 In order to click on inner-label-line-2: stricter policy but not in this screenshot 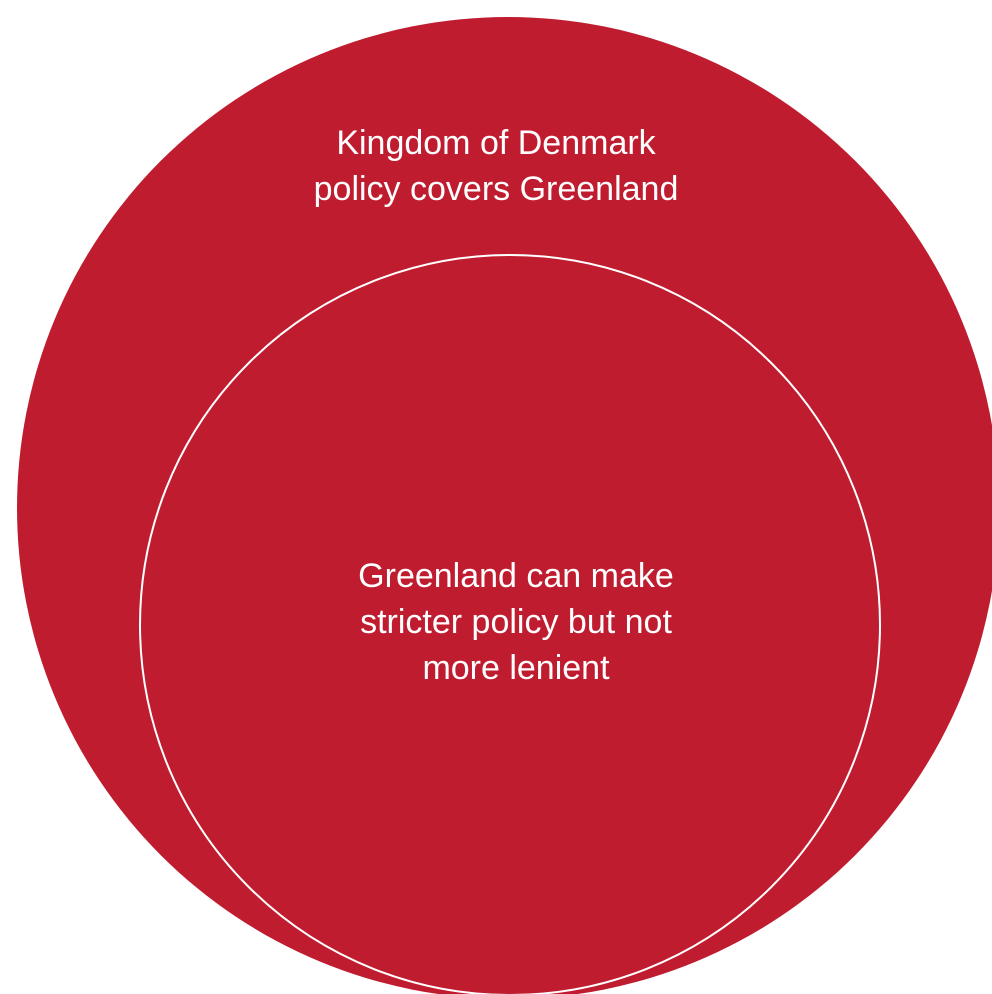, I will do `click(516, 622)`.